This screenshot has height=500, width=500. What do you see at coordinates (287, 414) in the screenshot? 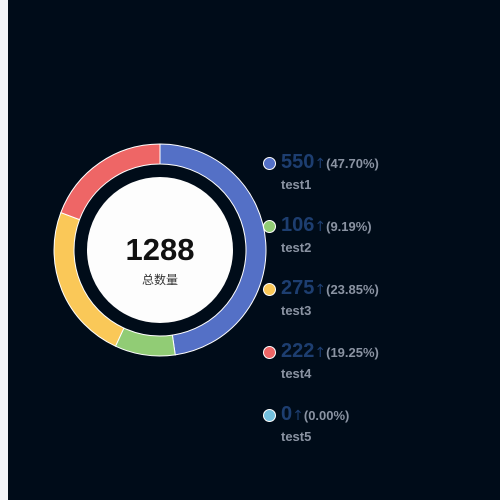
I see `legend-value: 0` at bounding box center [287, 414].